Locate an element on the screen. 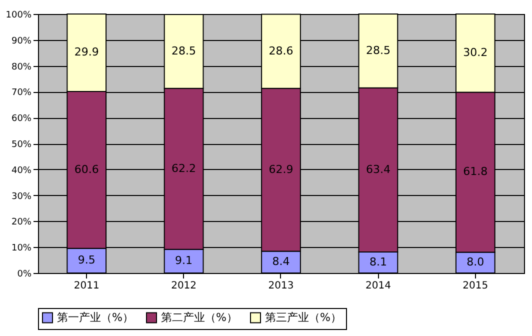 The image size is (532, 336). text: 62.9 is located at coordinates (281, 169).